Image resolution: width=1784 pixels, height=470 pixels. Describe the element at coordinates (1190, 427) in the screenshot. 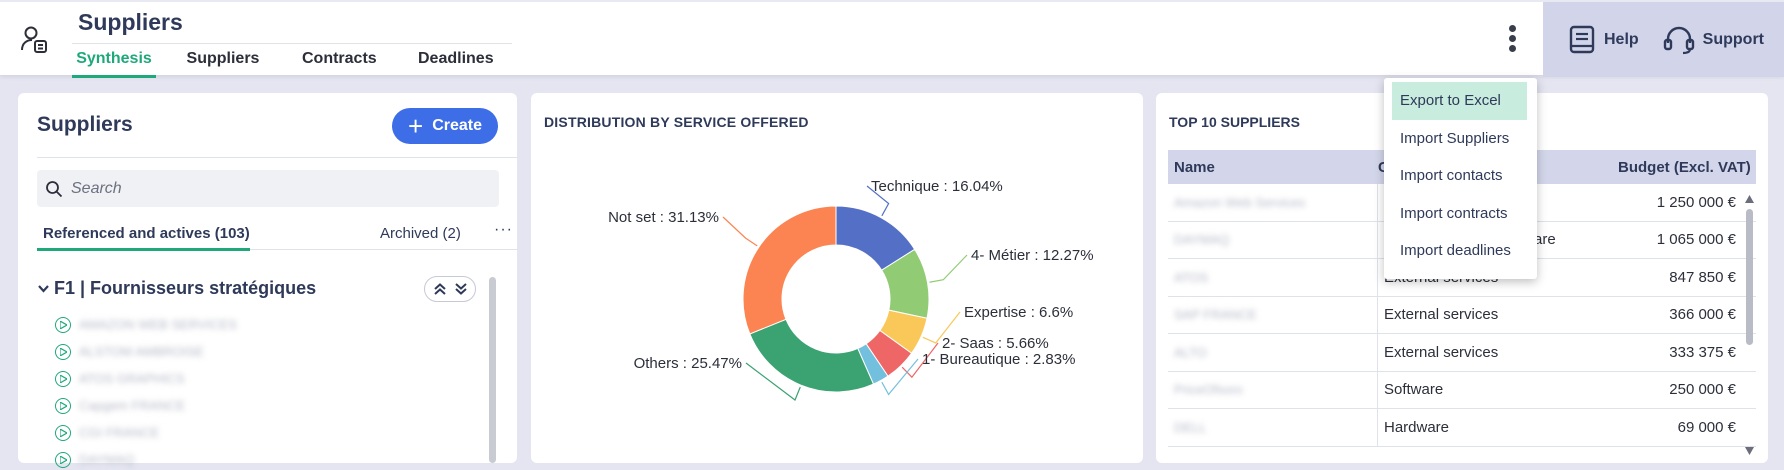

I see `supplier-name: DELL` at that location.